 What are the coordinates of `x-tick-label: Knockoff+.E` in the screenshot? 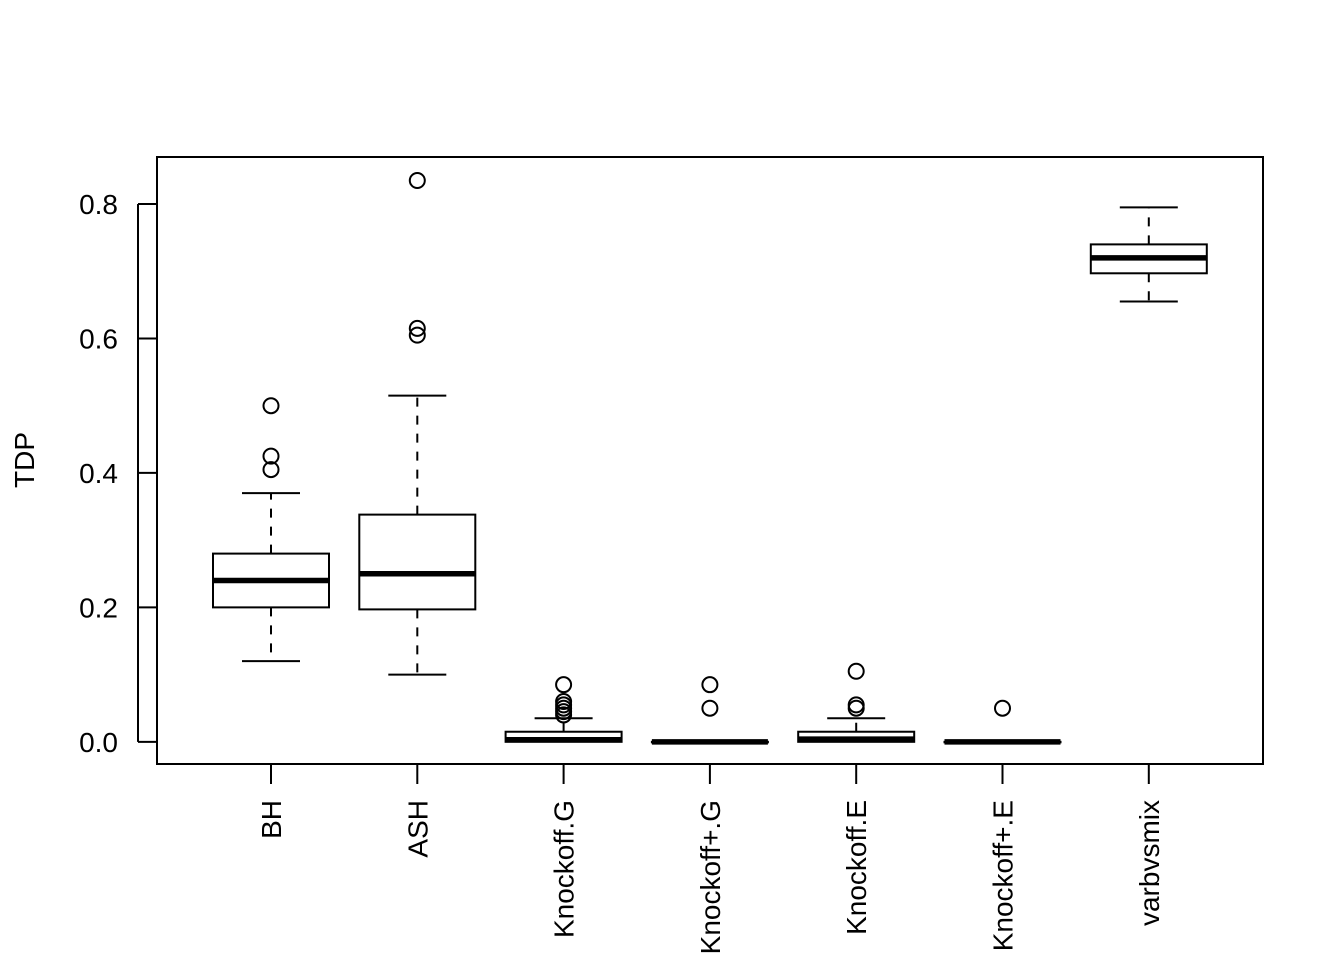 It's located at (1003, 875).